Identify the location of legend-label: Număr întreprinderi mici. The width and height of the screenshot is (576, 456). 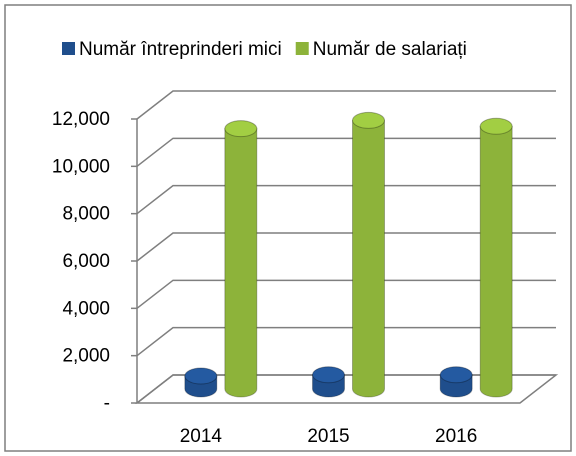
(180, 49).